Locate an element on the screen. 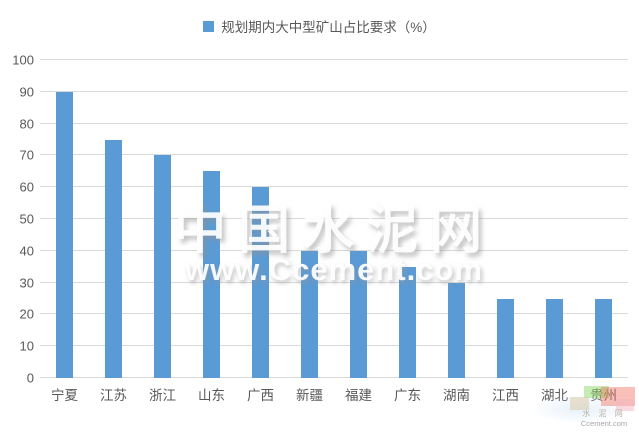 The image size is (639, 435). legend-marker-icon is located at coordinates (209, 26).